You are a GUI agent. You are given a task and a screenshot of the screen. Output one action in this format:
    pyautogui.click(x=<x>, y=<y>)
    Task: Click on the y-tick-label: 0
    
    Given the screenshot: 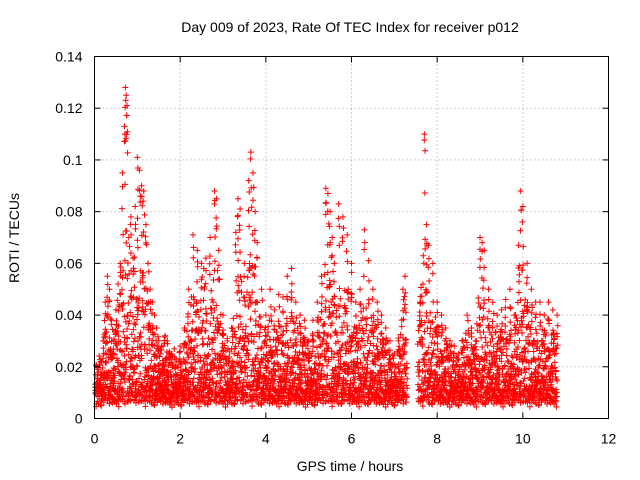 What is the action you would take?
    pyautogui.click(x=79, y=419)
    